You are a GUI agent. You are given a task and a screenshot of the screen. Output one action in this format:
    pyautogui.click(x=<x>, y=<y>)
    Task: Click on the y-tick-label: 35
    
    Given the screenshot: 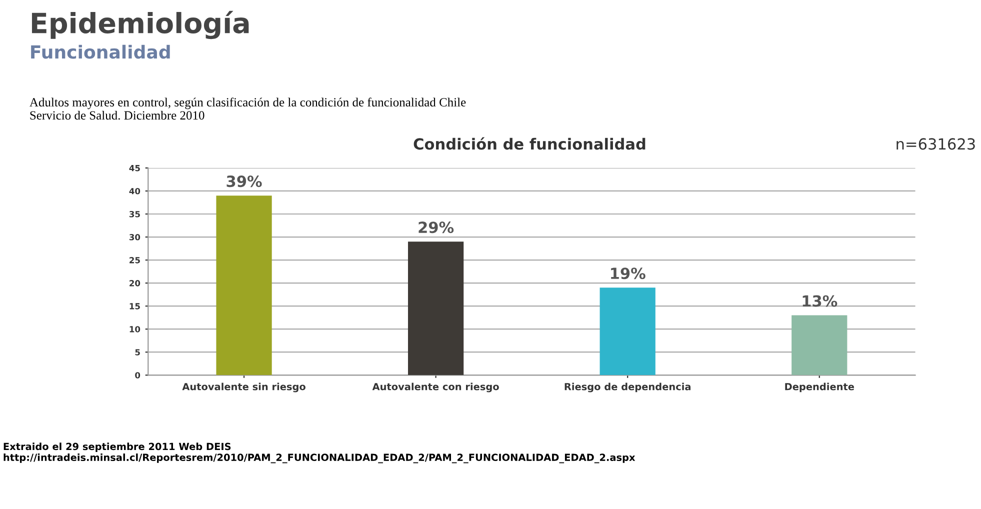 What is the action you would take?
    pyautogui.click(x=134, y=214)
    